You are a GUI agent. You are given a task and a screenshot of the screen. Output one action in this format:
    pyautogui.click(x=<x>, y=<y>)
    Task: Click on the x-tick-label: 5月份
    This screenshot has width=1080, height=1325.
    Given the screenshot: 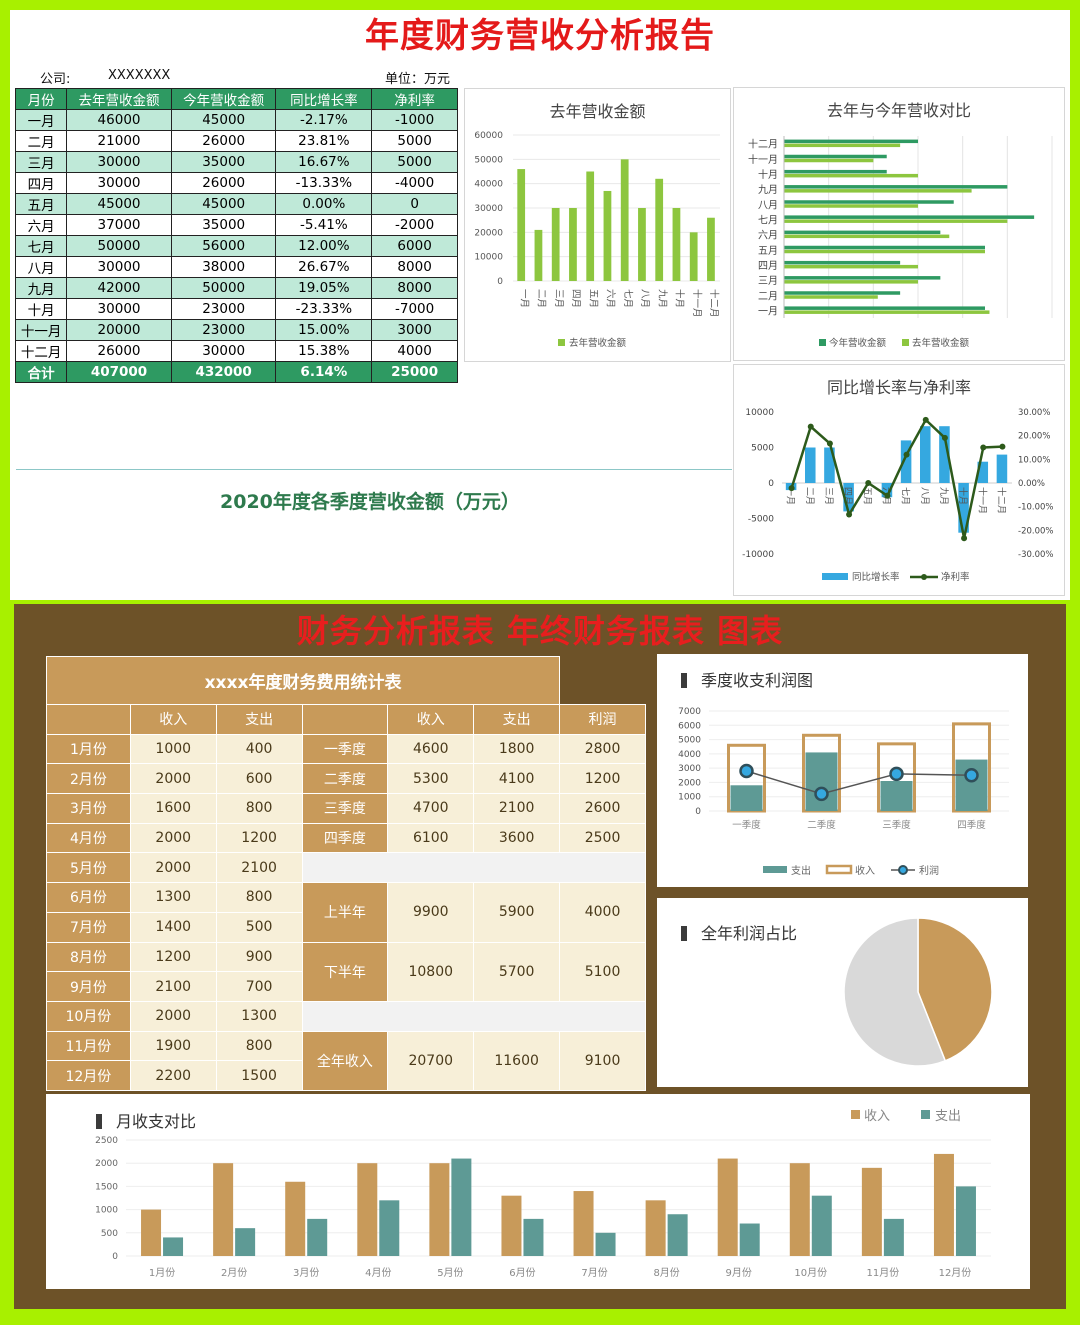 What is the action you would take?
    pyautogui.click(x=450, y=1273)
    